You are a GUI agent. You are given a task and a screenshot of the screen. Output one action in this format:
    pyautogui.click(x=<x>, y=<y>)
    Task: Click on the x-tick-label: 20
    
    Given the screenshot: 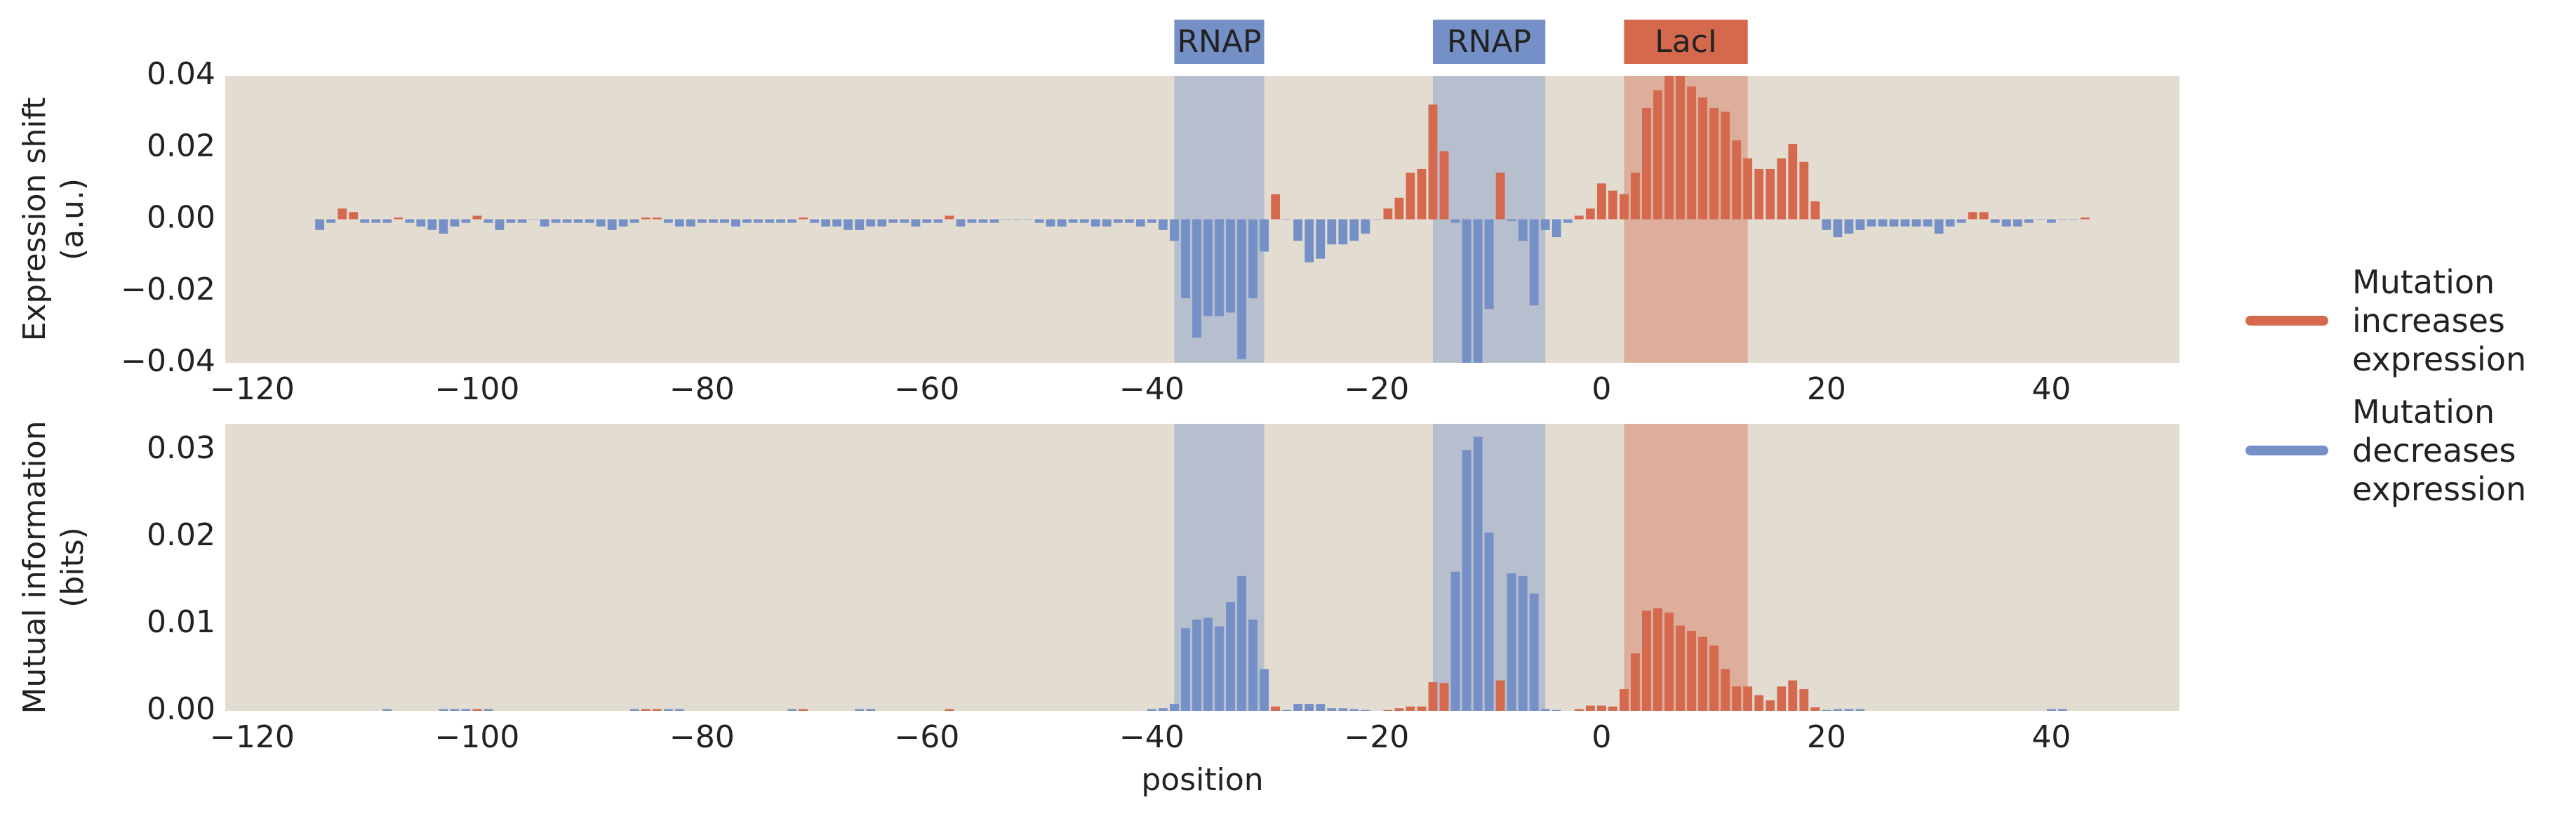 What is the action you would take?
    pyautogui.click(x=1826, y=389)
    